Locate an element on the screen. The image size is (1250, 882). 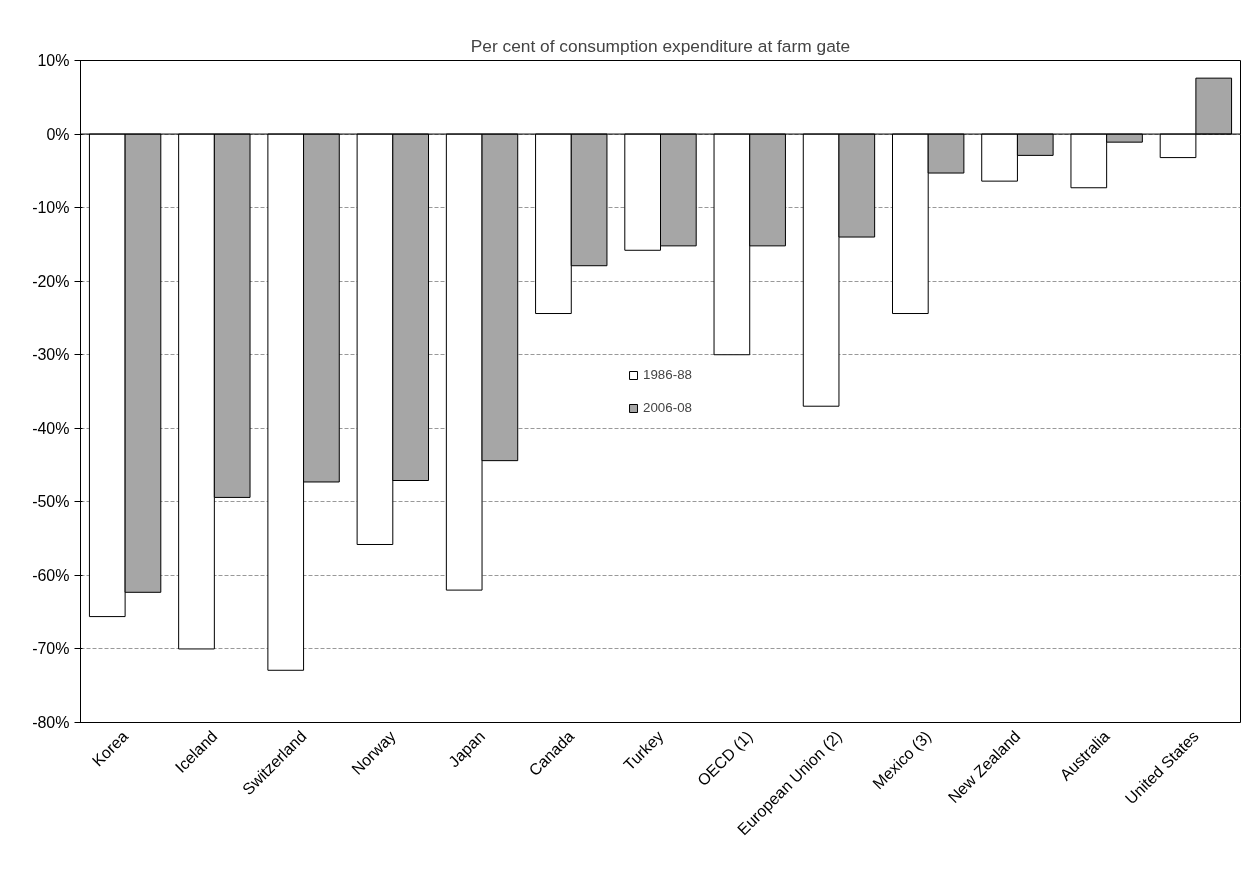
y-tick-label: -20% is located at coordinates (51, 281).